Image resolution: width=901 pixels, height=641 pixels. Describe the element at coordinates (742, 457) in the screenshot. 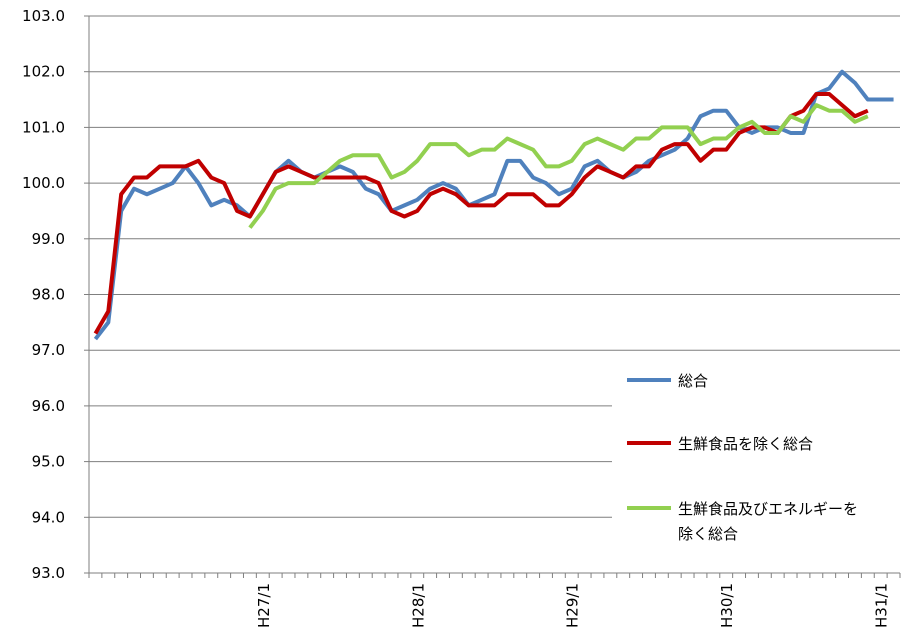

I see `legend: 総合 生鮮食品を除く総合 生鮮食品及びエネルギーを 除く総合` at that location.